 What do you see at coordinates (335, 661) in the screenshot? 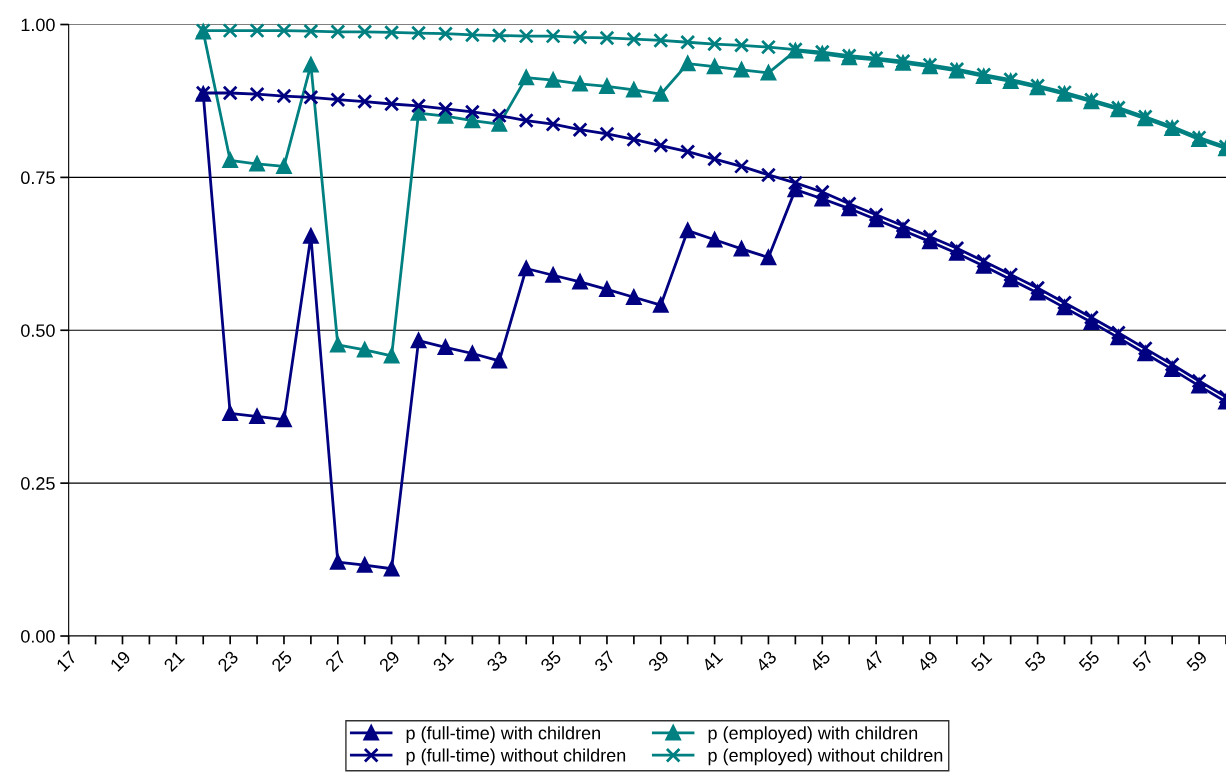
I see `x-tick-label: 27` at bounding box center [335, 661].